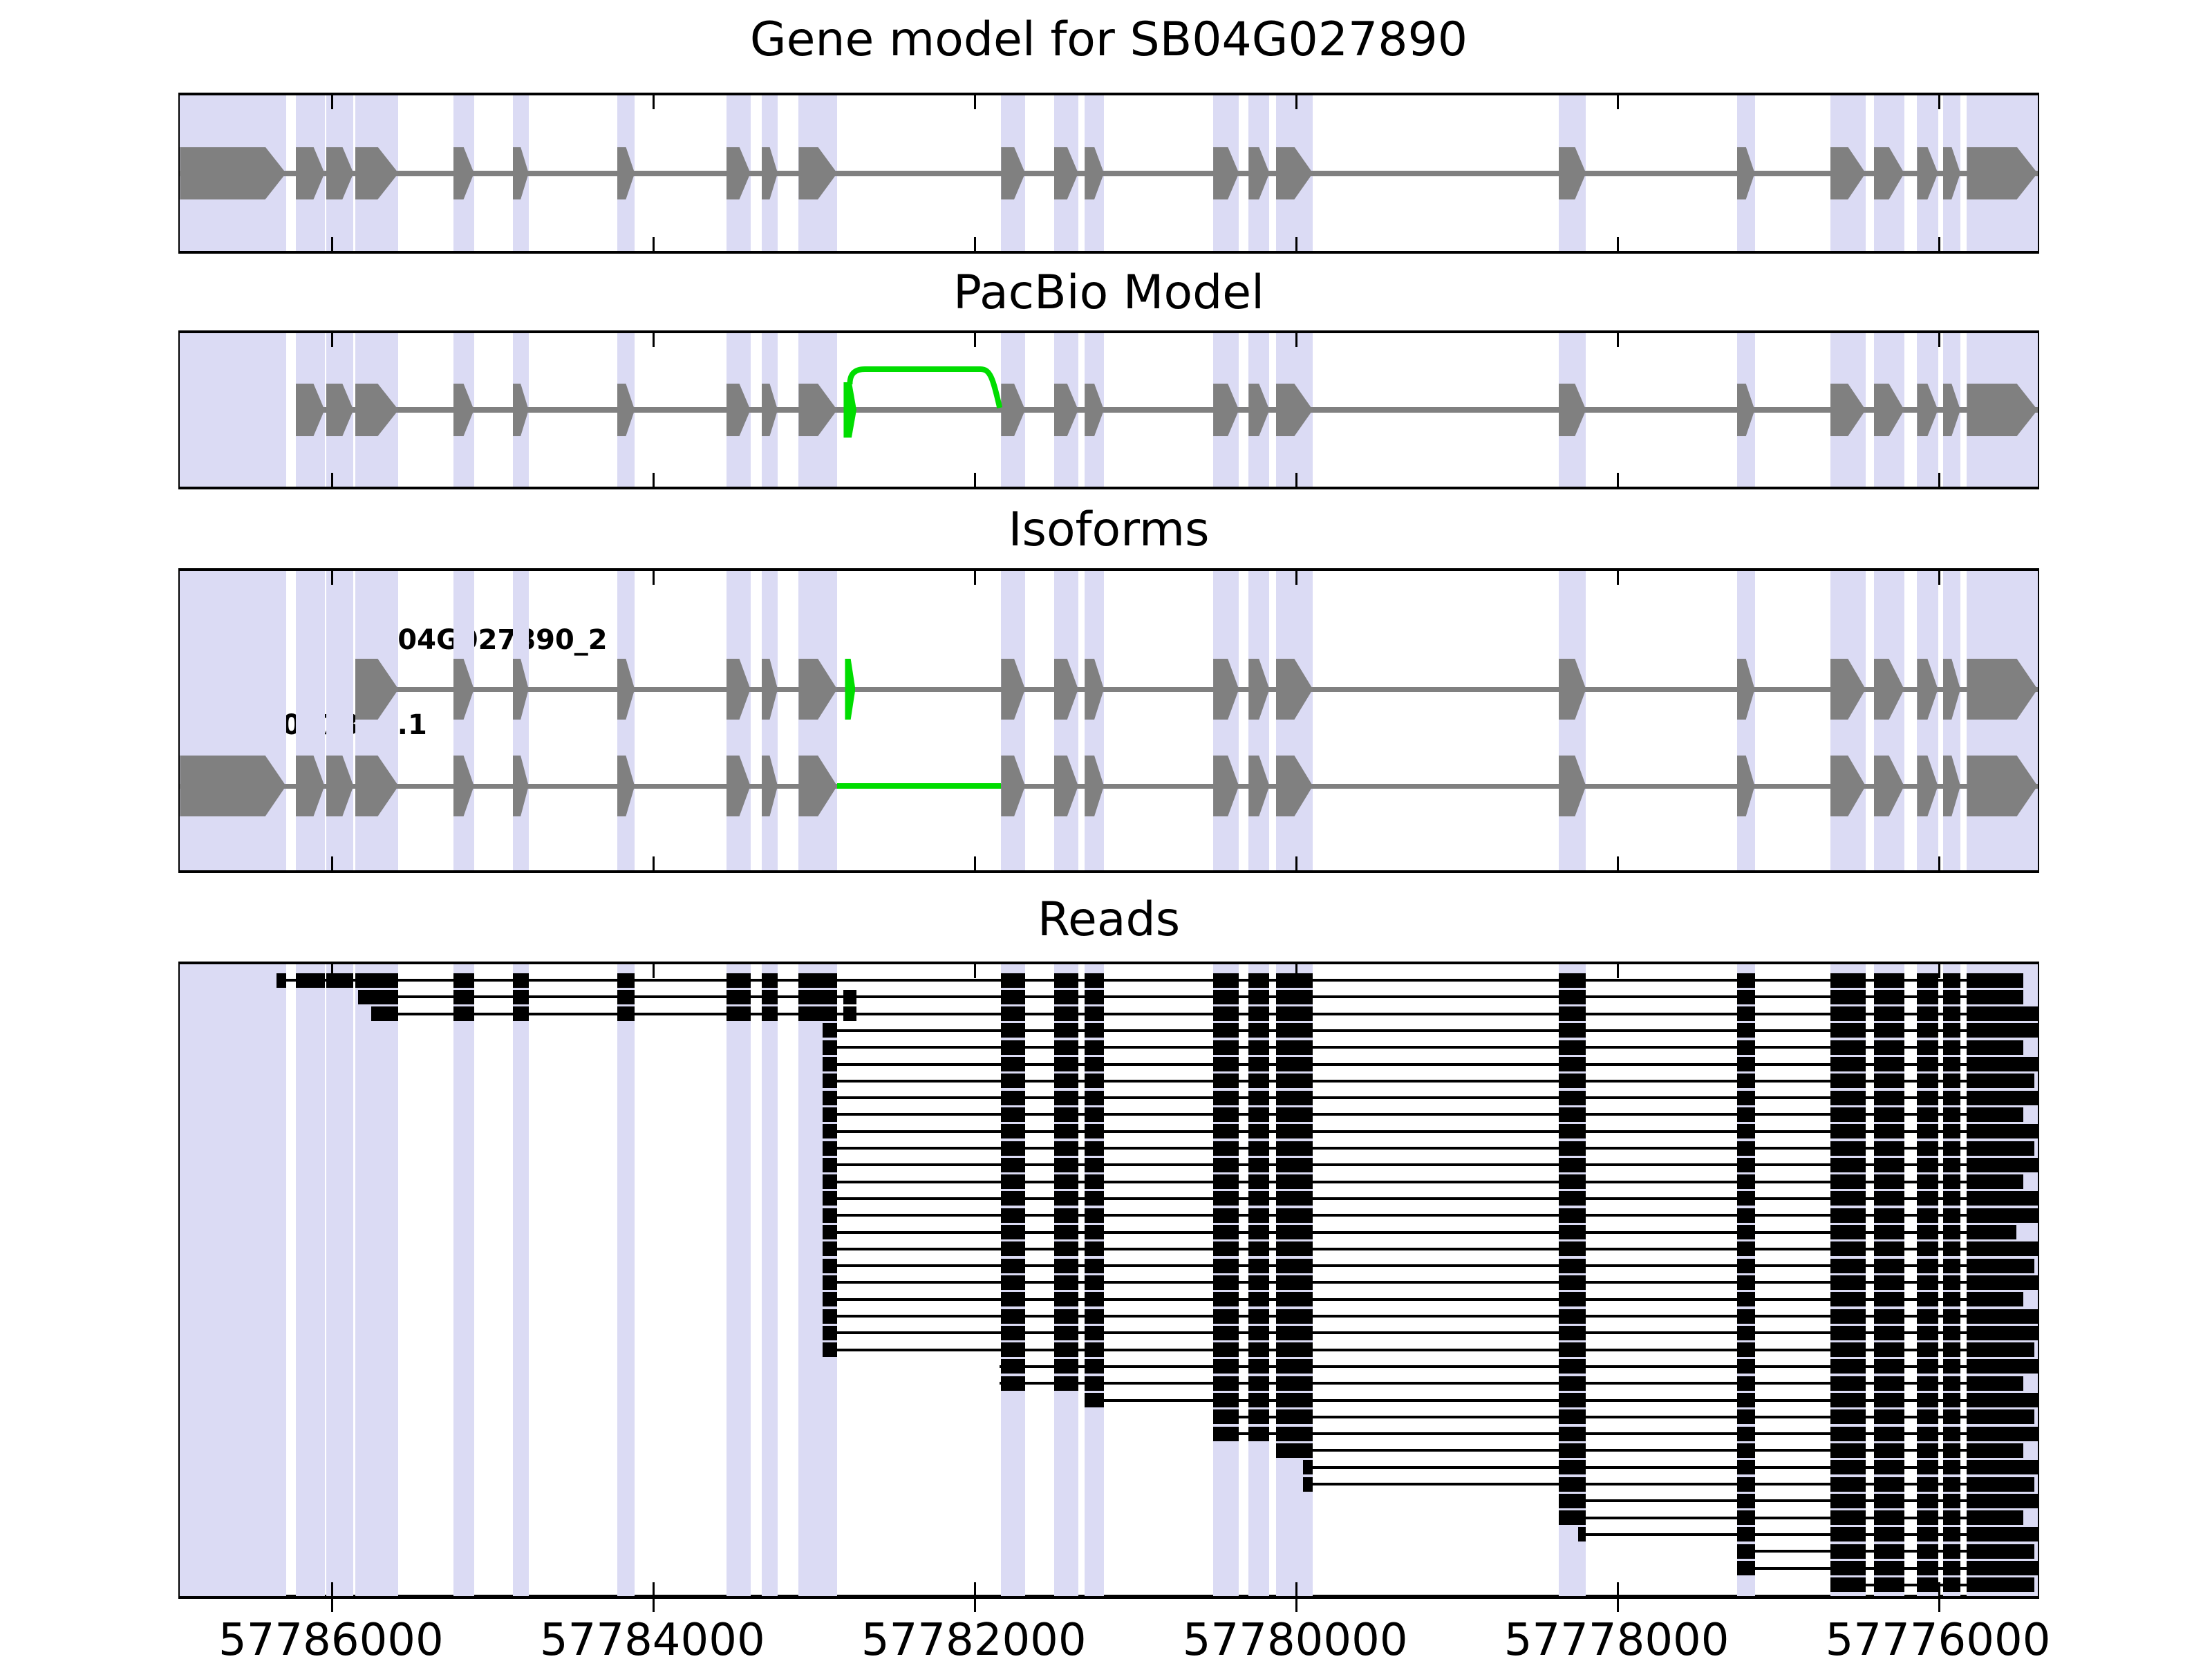  What do you see at coordinates (1108, 40) in the screenshot?
I see `panel-title-gene-model: Gene model for SB04G027890` at bounding box center [1108, 40].